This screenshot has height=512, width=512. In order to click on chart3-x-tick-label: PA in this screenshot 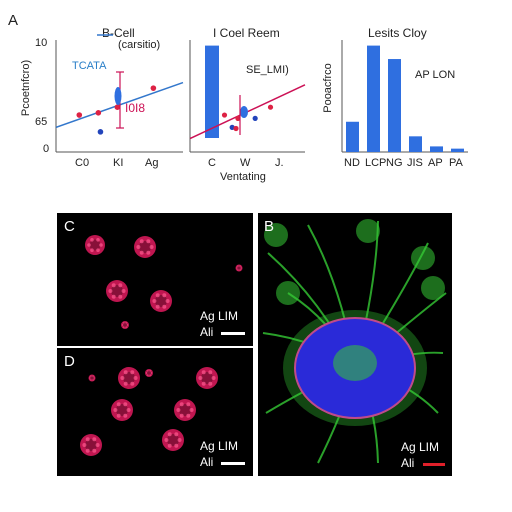, I will do `click(456, 163)`.